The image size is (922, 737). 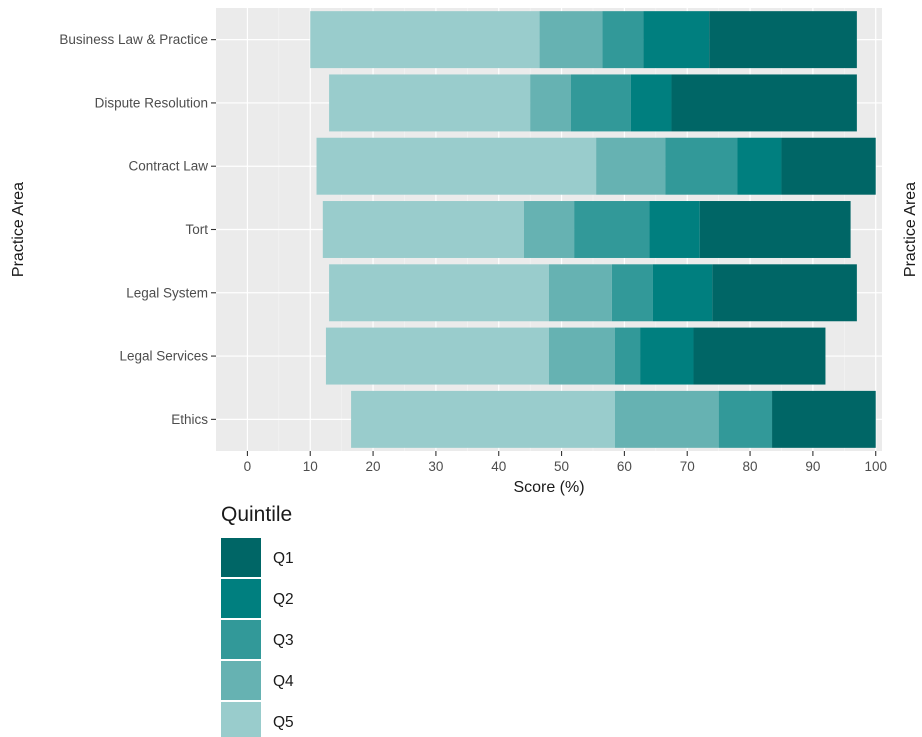 What do you see at coordinates (687, 466) in the screenshot?
I see `x-tick-label: 70` at bounding box center [687, 466].